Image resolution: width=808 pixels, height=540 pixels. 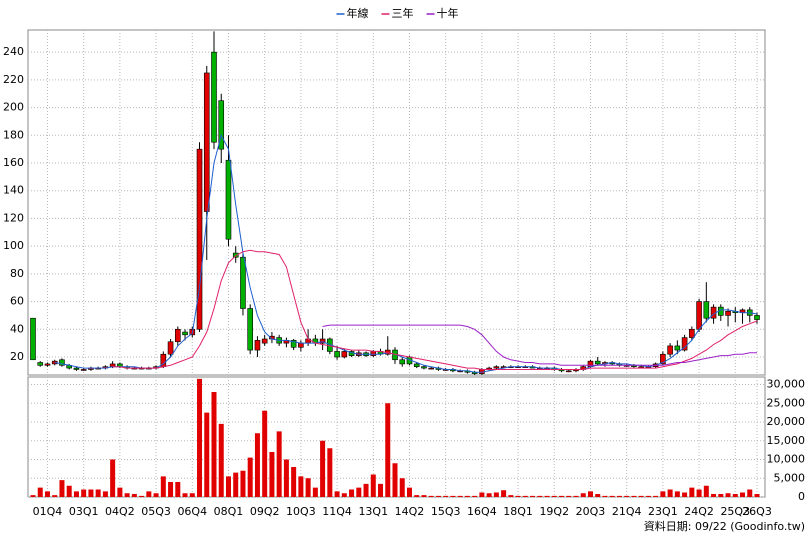 What do you see at coordinates (786, 421) in the screenshot?
I see `y2-tick-label: 20,000` at bounding box center [786, 421].